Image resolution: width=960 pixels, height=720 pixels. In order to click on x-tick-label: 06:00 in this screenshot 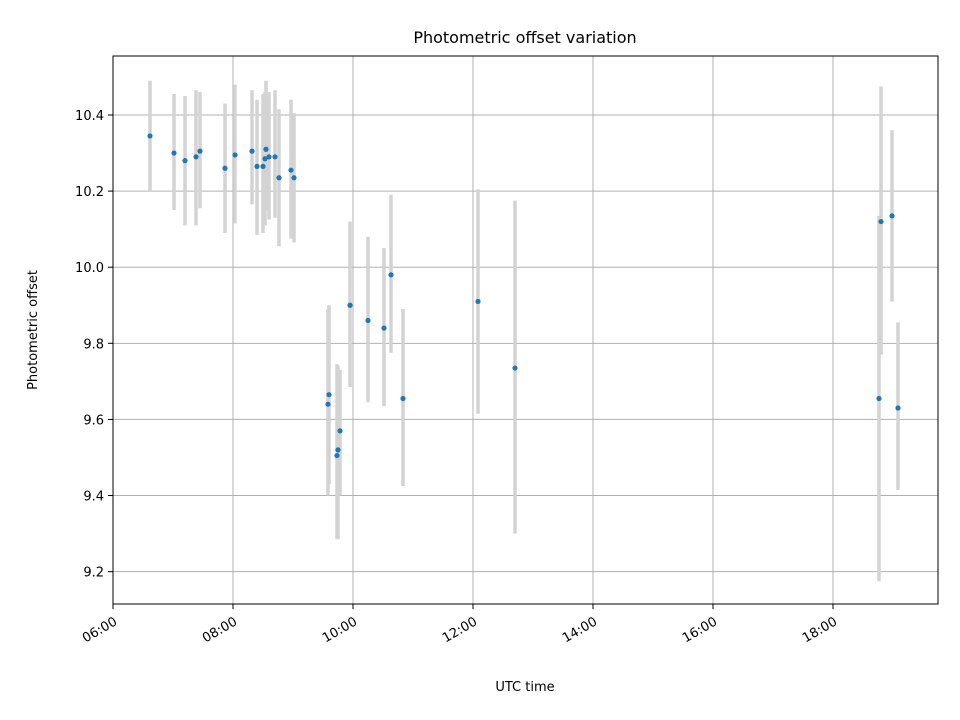, I will do `click(100, 630)`.